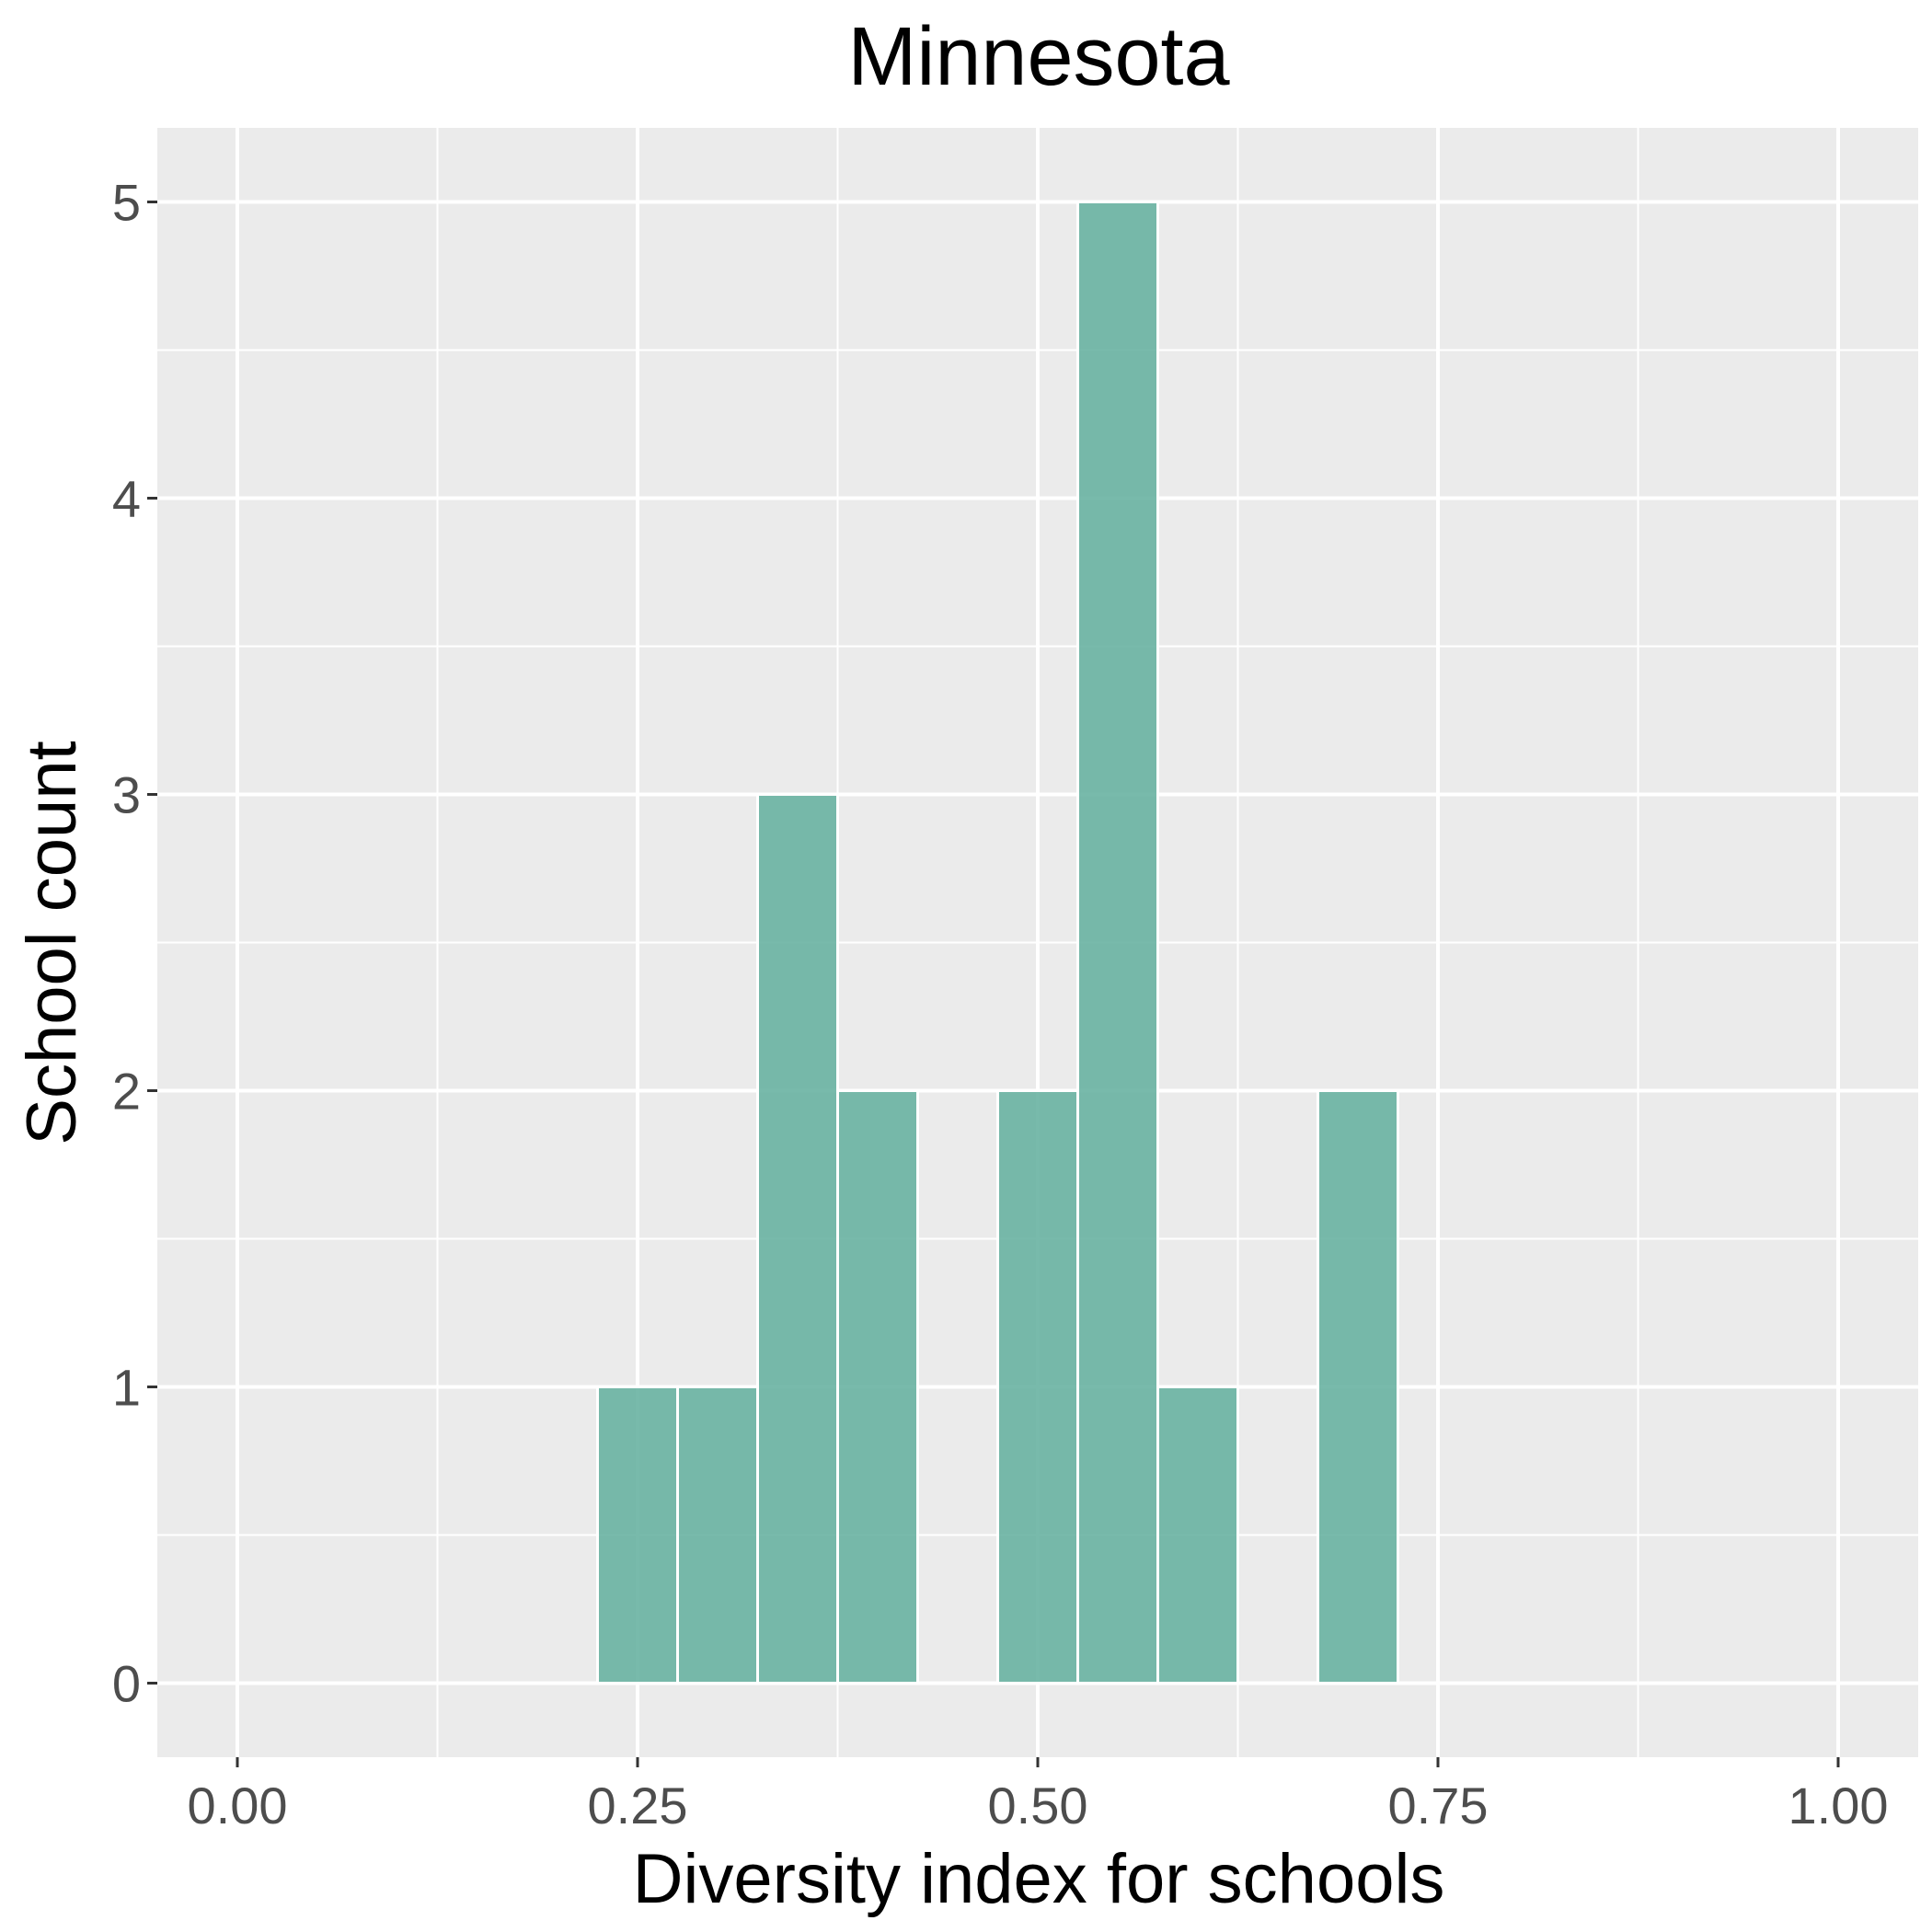 The height and width of the screenshot is (1932, 1932). What do you see at coordinates (126, 1684) in the screenshot?
I see `y-tick-label: 0` at bounding box center [126, 1684].